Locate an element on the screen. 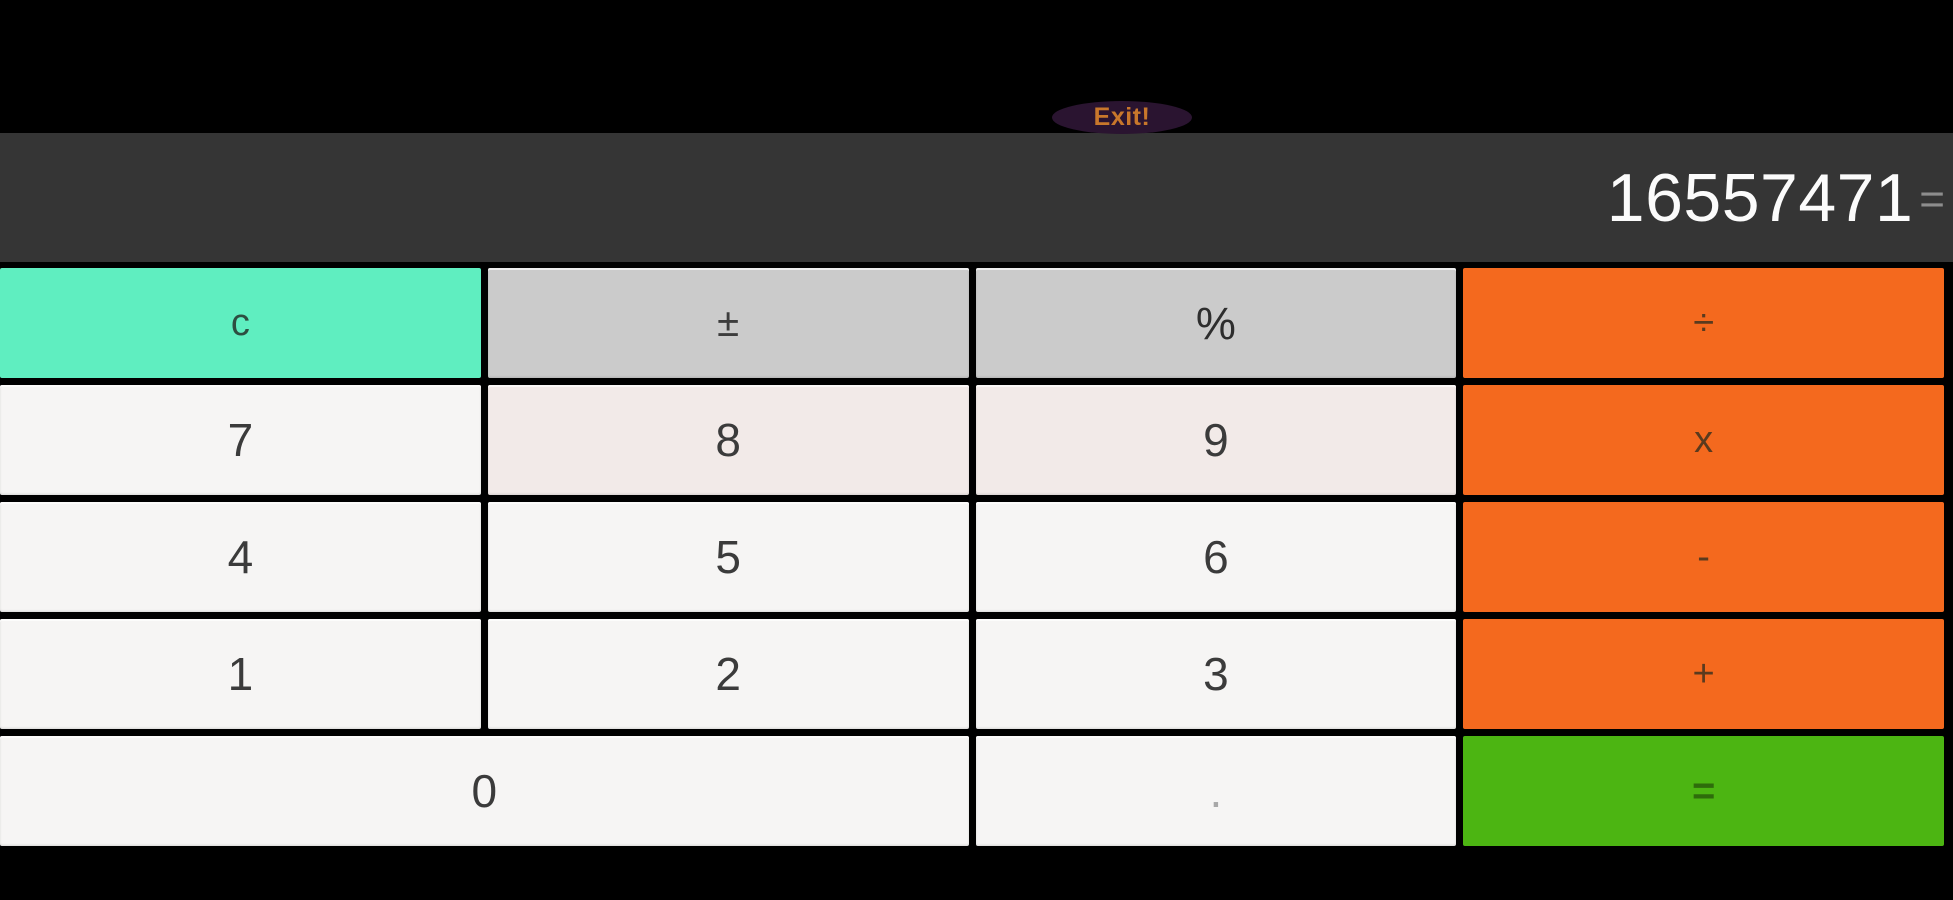 The width and height of the screenshot is (1953, 900). key-clear: c is located at coordinates (240, 323).